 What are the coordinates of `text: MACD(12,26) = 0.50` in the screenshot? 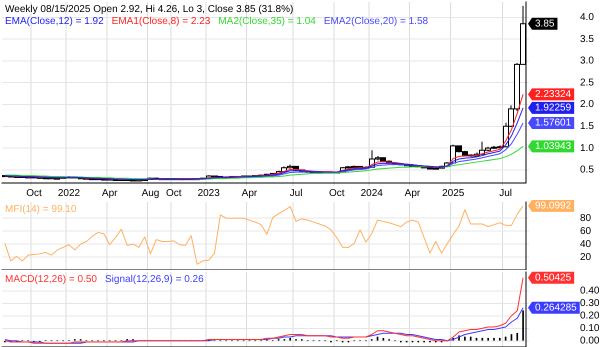 It's located at (51, 279).